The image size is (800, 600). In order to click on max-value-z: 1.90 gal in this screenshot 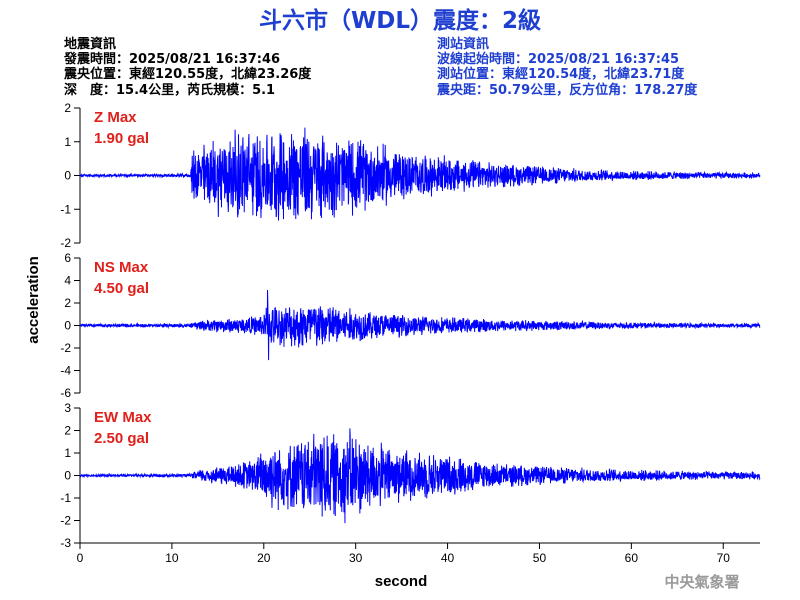, I will do `click(121, 138)`.